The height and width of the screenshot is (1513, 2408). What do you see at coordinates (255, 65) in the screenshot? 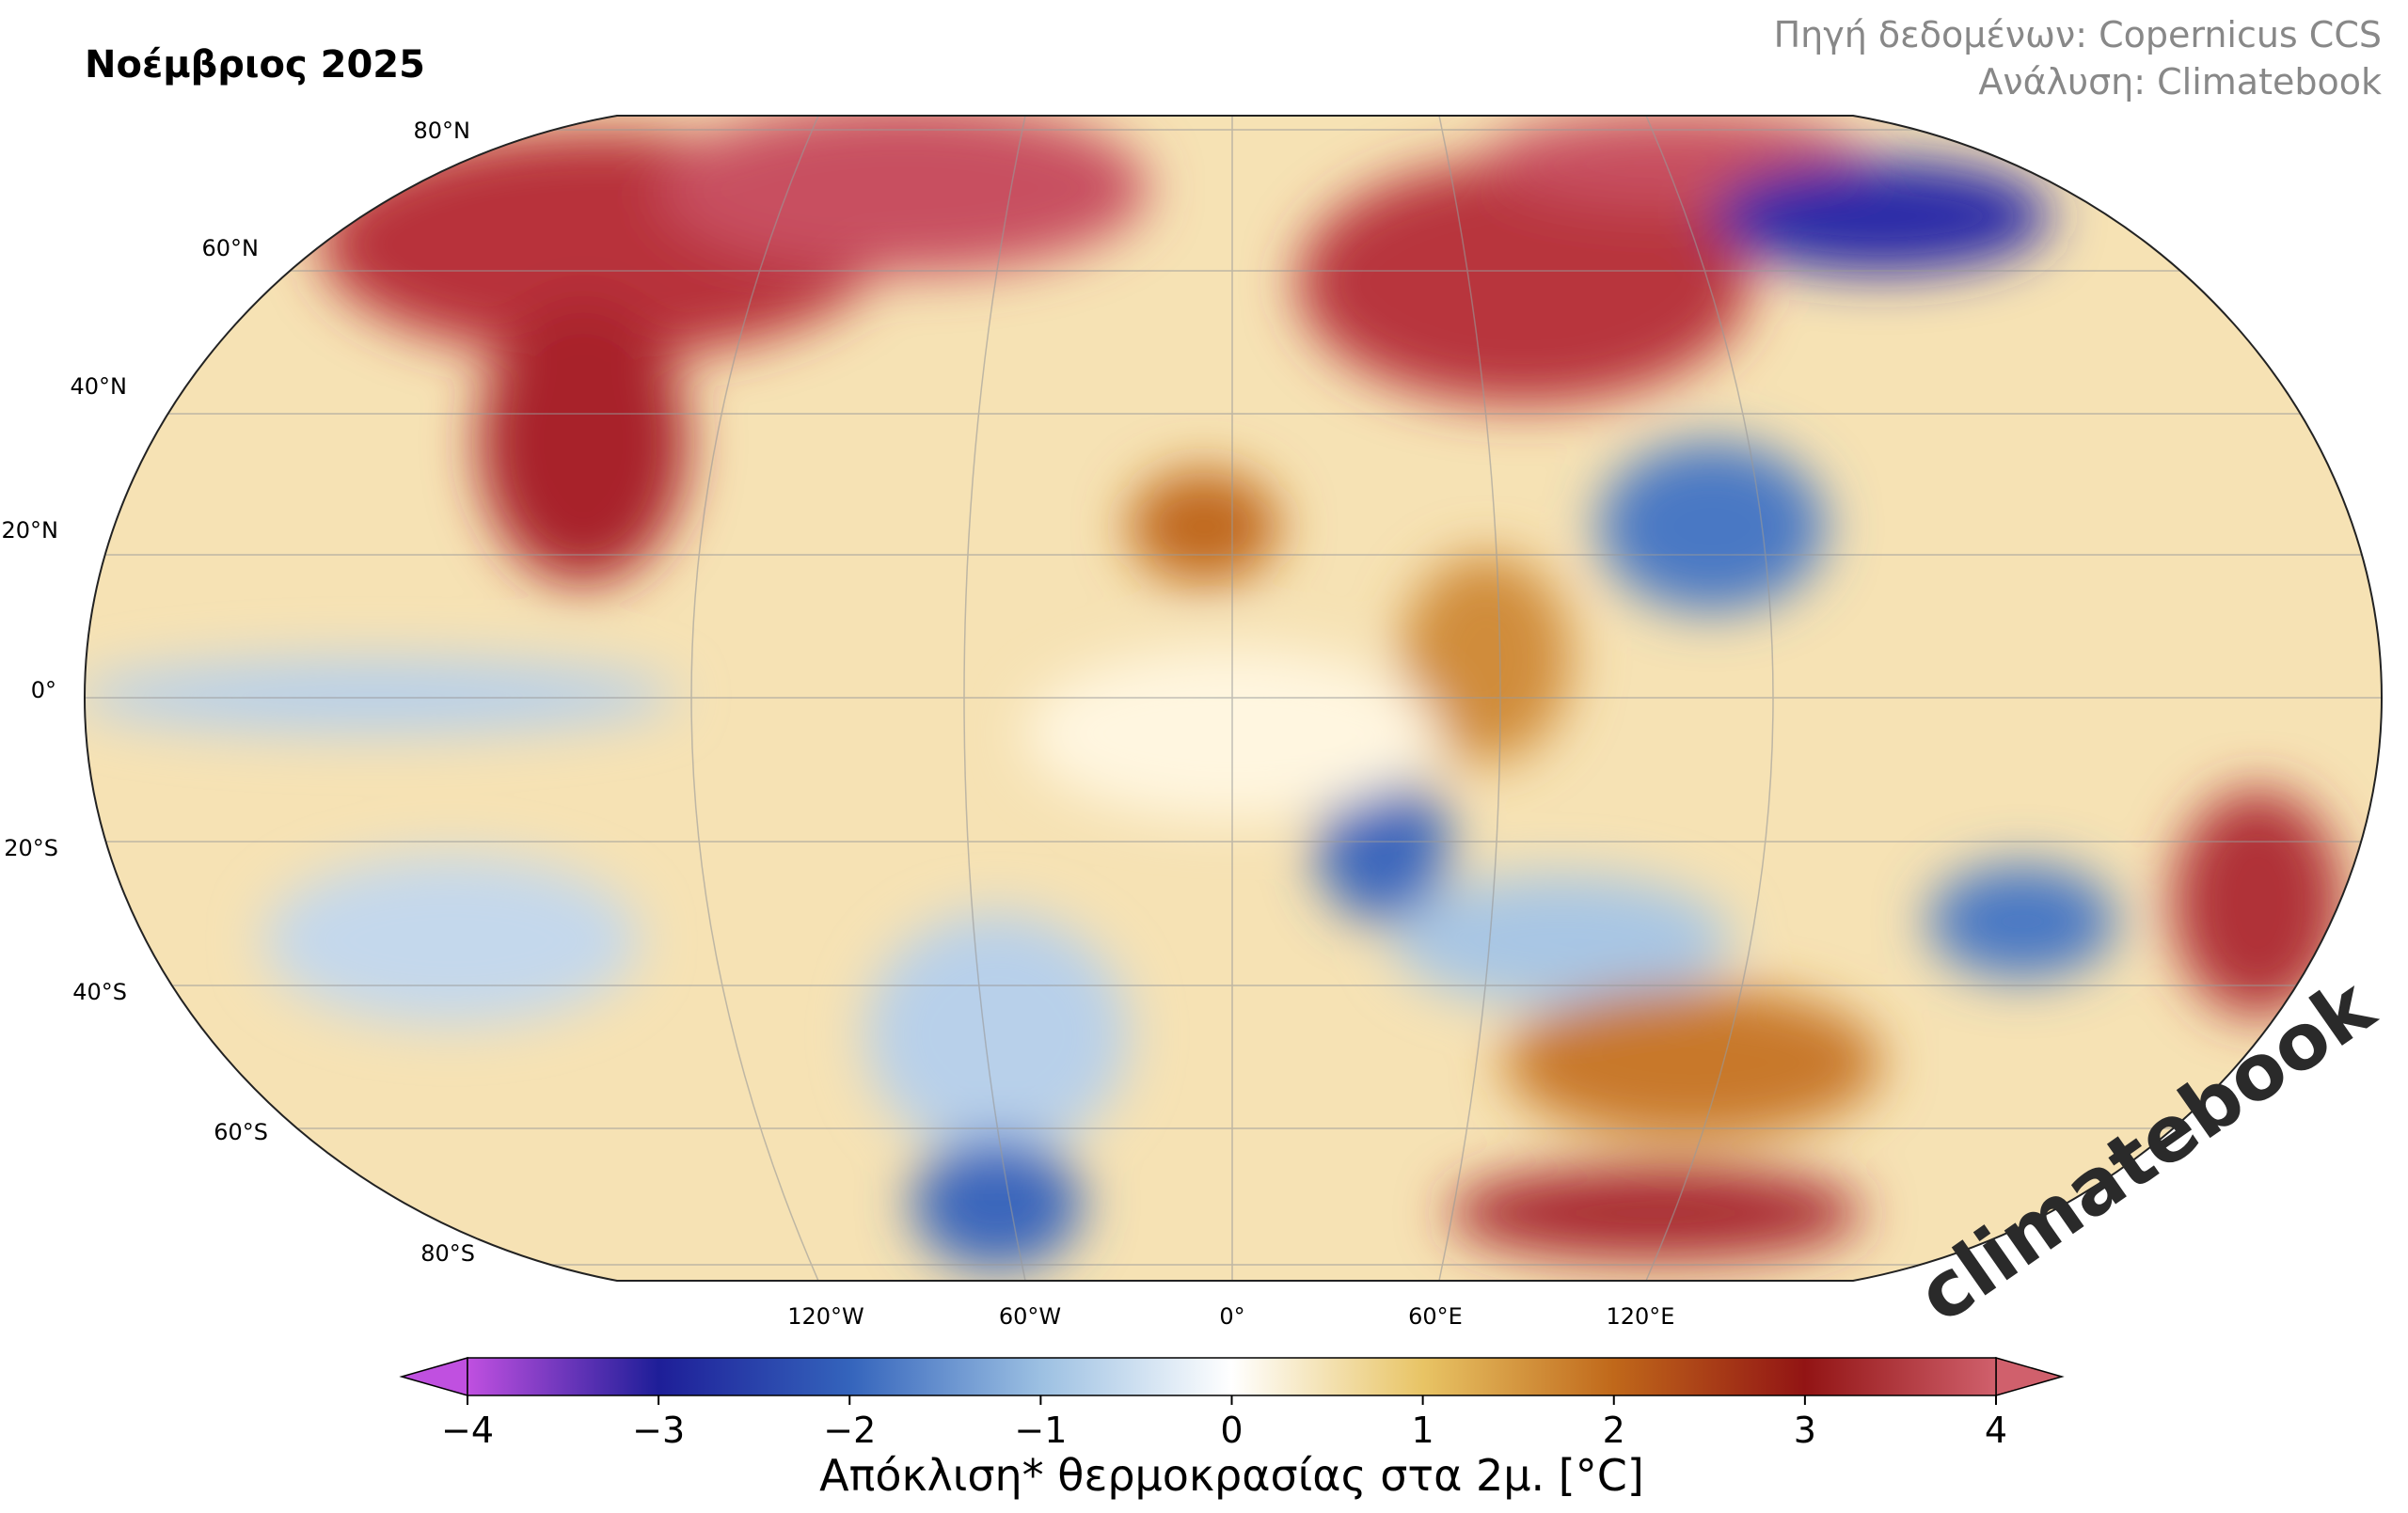
I see `title: Νοέμβριος 2025` at bounding box center [255, 65].